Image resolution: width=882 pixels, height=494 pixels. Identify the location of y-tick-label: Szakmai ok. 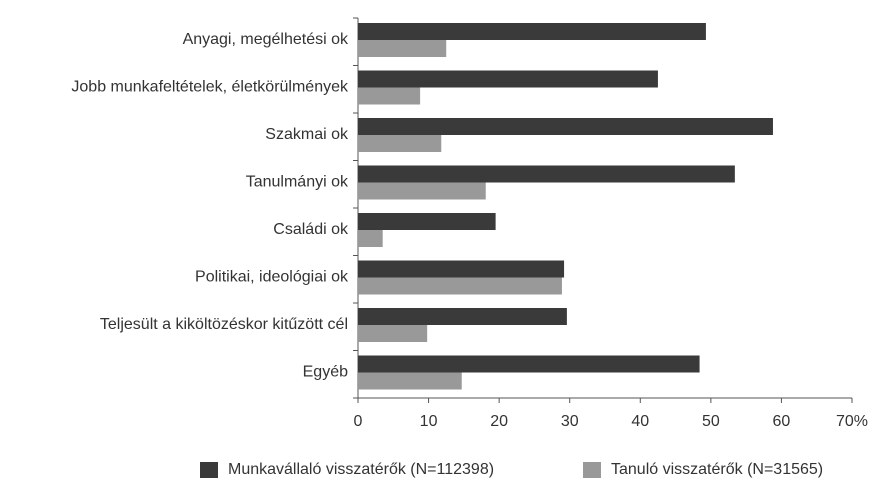
(307, 134).